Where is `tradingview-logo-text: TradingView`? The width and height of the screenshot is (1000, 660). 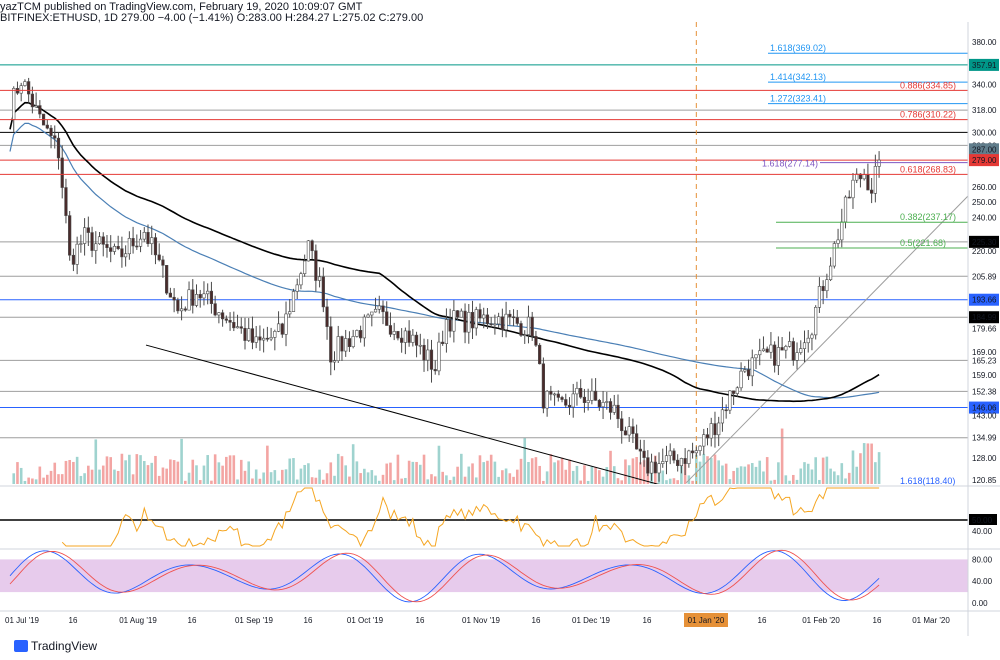
tradingview-logo-text: TradingView is located at coordinates (64, 646).